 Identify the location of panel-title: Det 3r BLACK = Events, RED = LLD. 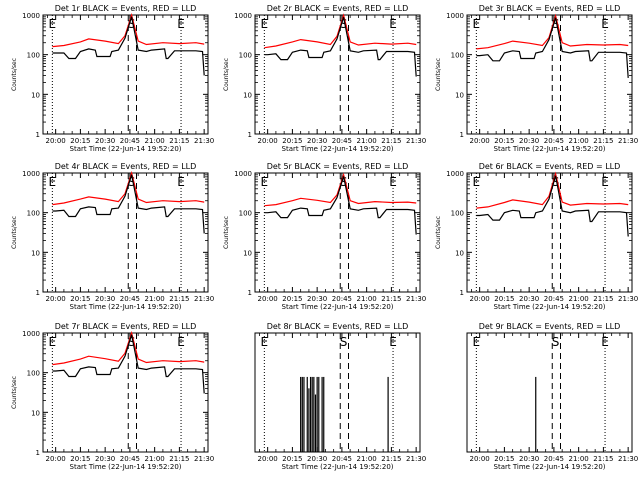
(550, 8).